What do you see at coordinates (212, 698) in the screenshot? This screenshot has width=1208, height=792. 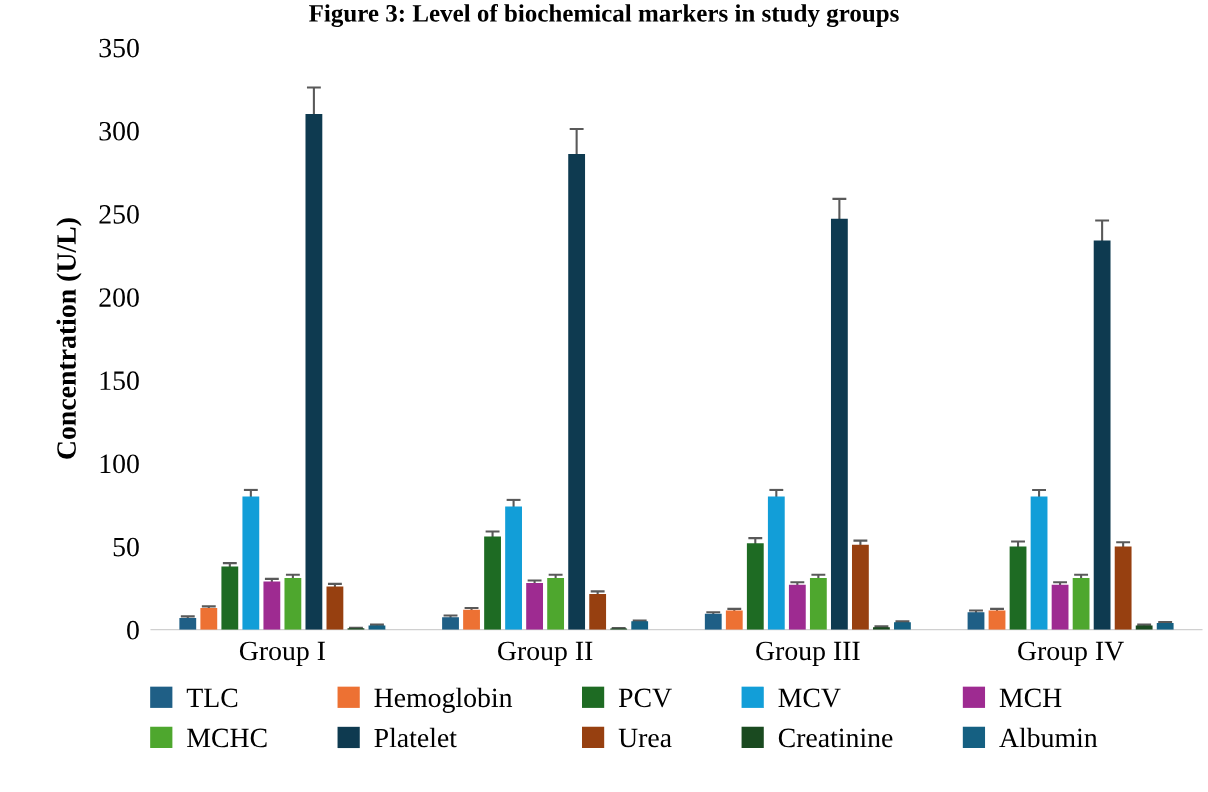 I see `legend-label: TLC` at bounding box center [212, 698].